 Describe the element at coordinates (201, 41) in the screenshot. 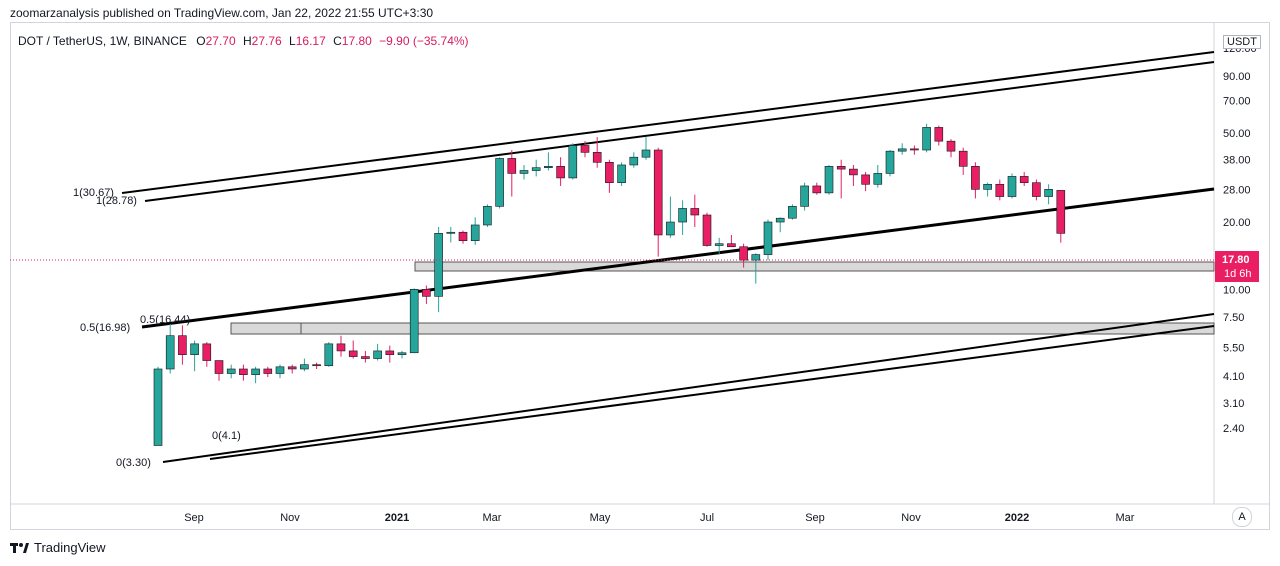

I see `open-label: O` at that location.